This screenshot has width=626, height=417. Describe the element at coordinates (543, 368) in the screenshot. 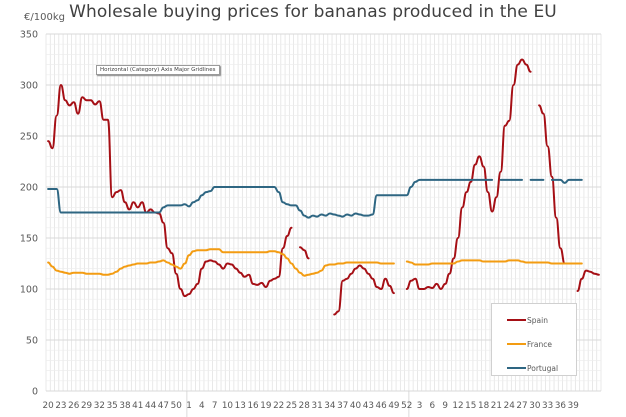

I see `legend-label-portugal: Portugal` at that location.